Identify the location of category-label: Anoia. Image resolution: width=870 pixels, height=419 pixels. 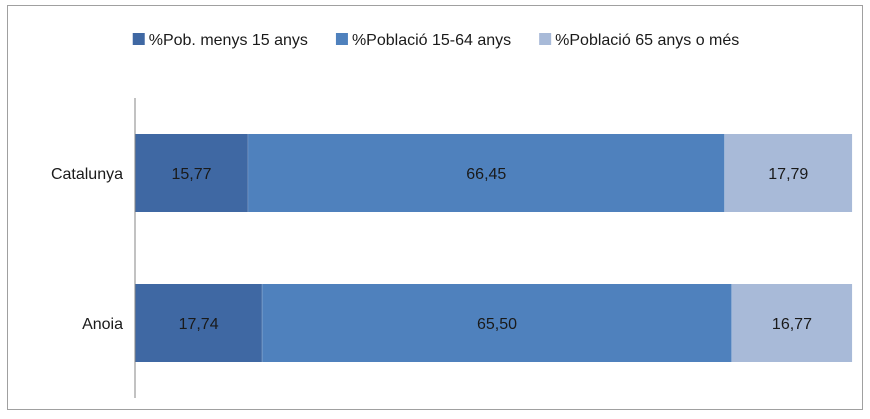
(102, 324).